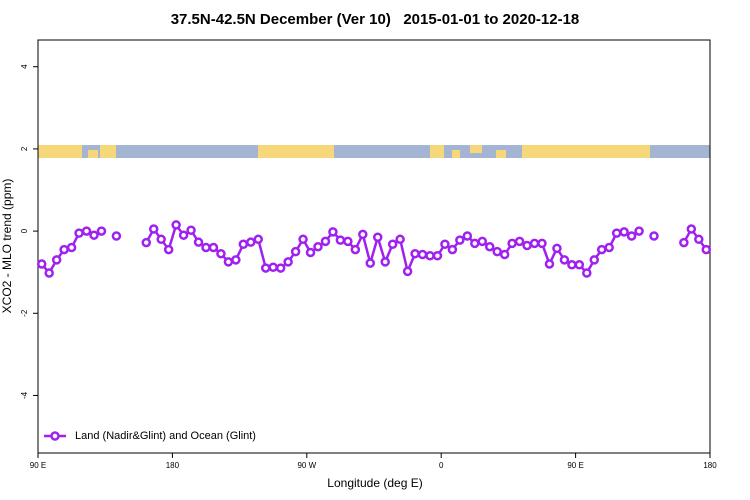  I want to click on legend-marker, so click(55, 436).